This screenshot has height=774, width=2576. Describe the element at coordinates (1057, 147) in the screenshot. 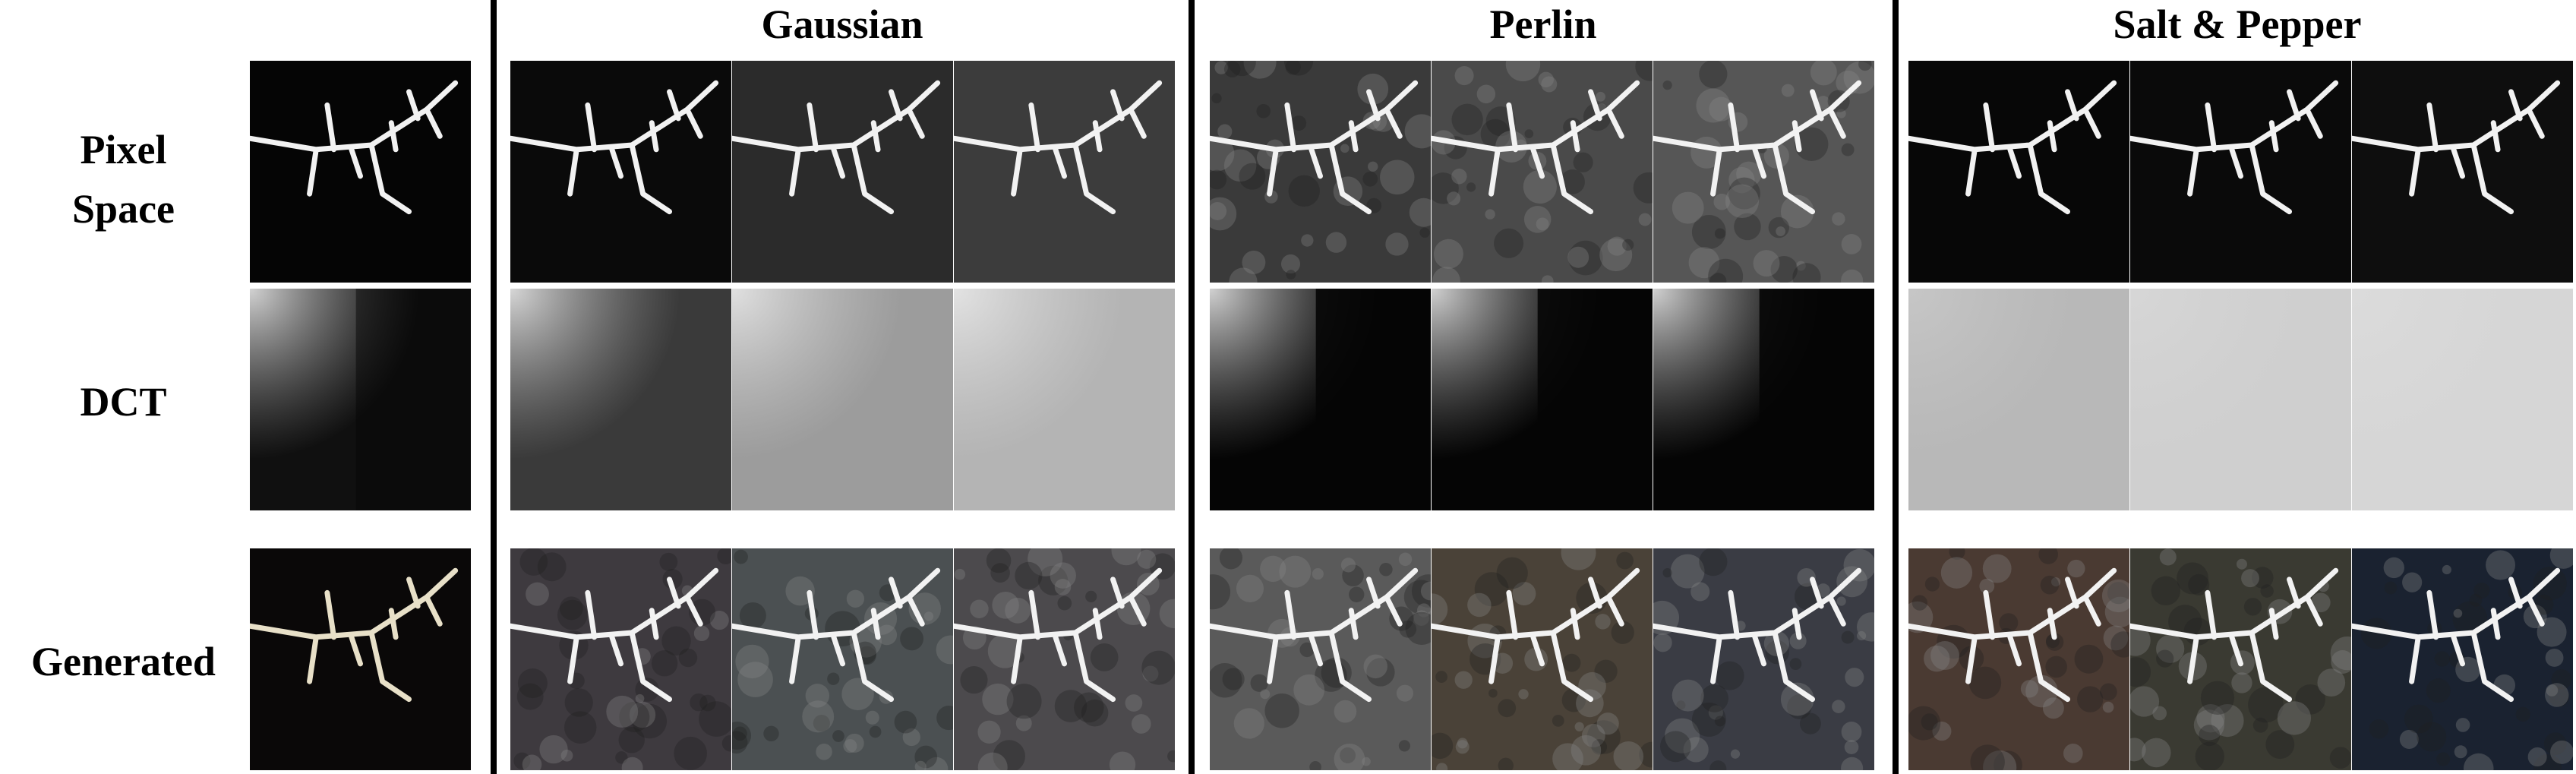

I see `branch-structure` at that location.